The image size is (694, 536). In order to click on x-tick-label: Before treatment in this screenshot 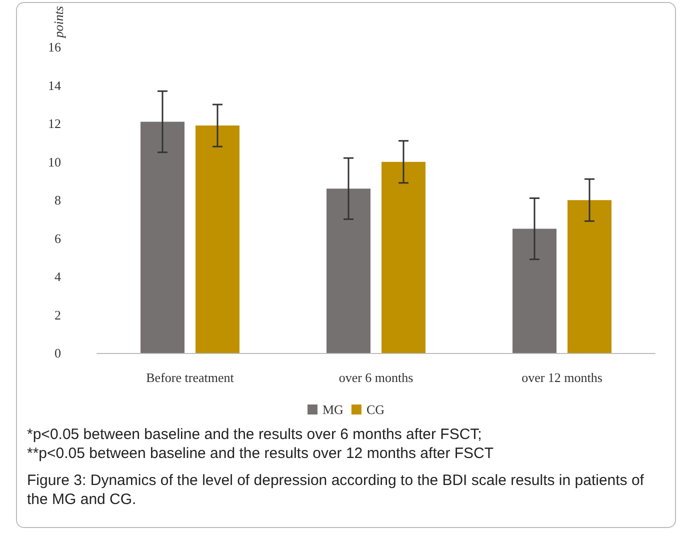, I will do `click(190, 377)`.